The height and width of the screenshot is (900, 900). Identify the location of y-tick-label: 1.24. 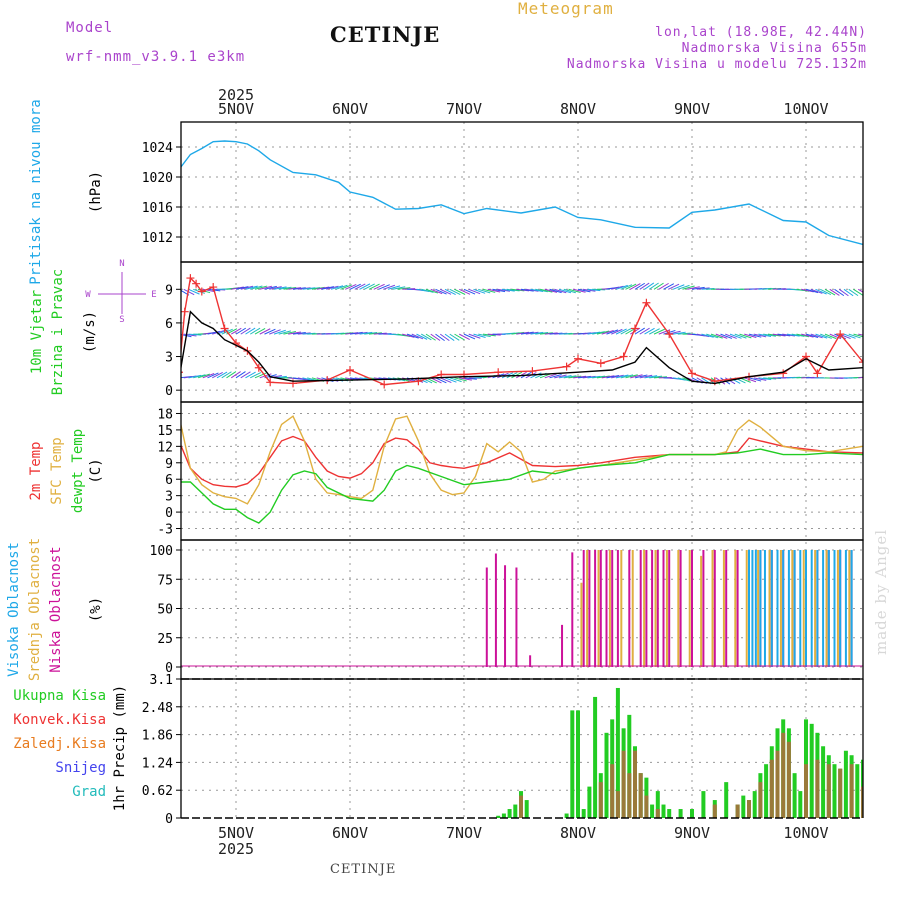
(157, 763).